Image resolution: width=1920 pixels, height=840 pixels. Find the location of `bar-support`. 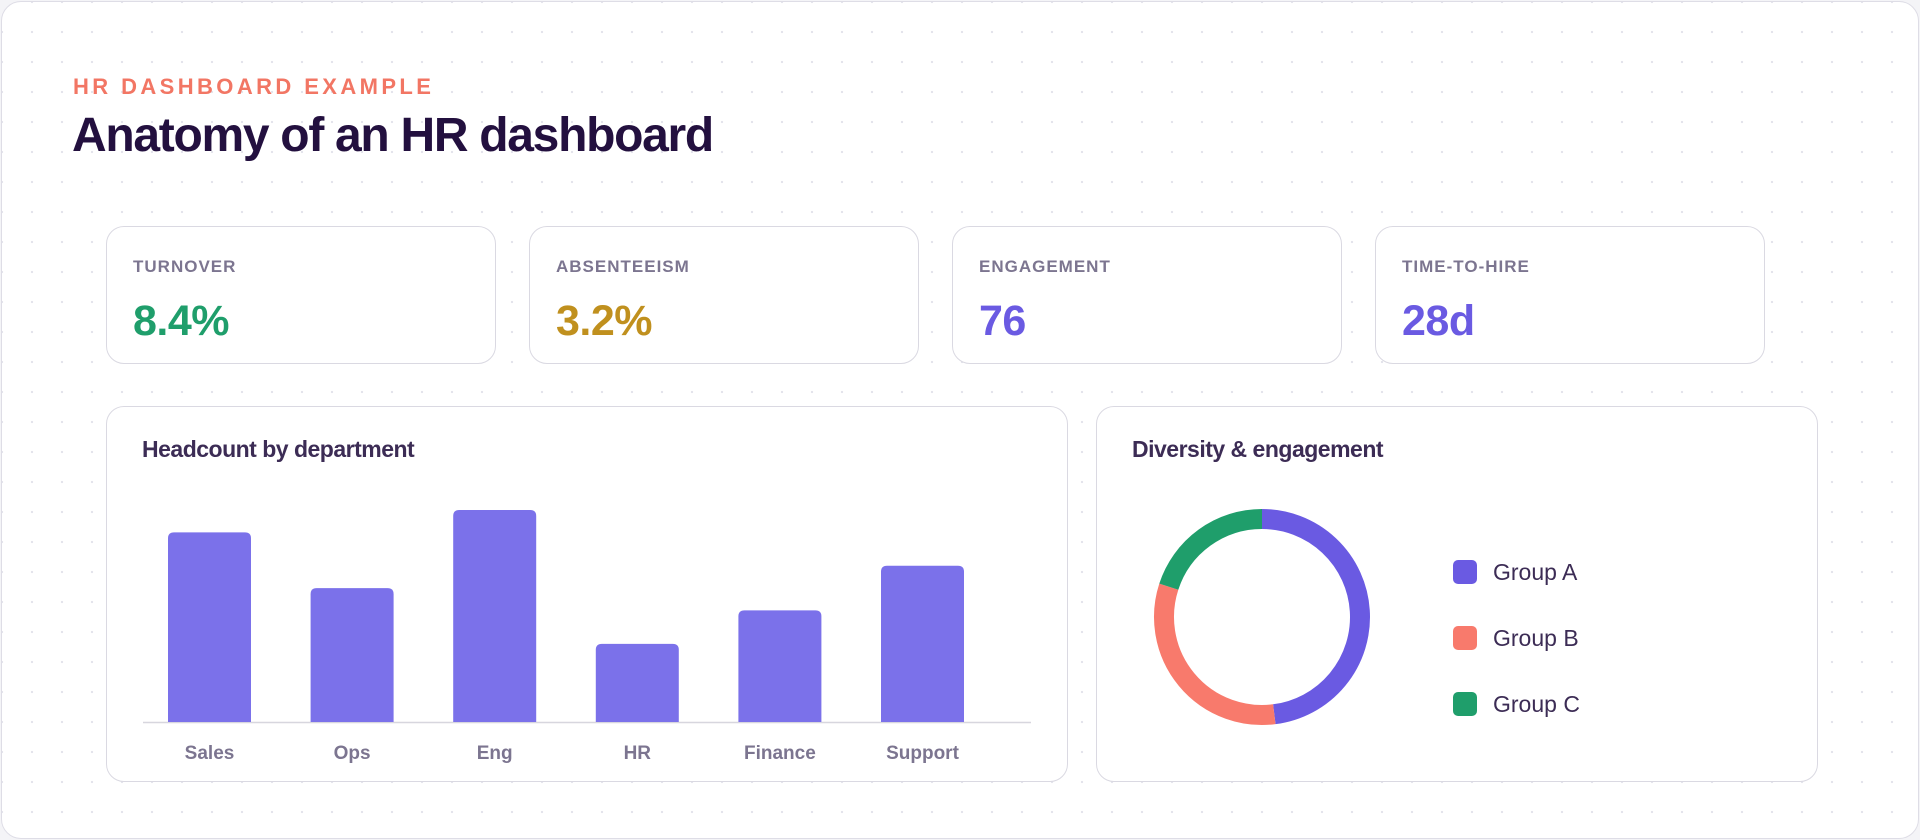

bar-support is located at coordinates (922, 643).